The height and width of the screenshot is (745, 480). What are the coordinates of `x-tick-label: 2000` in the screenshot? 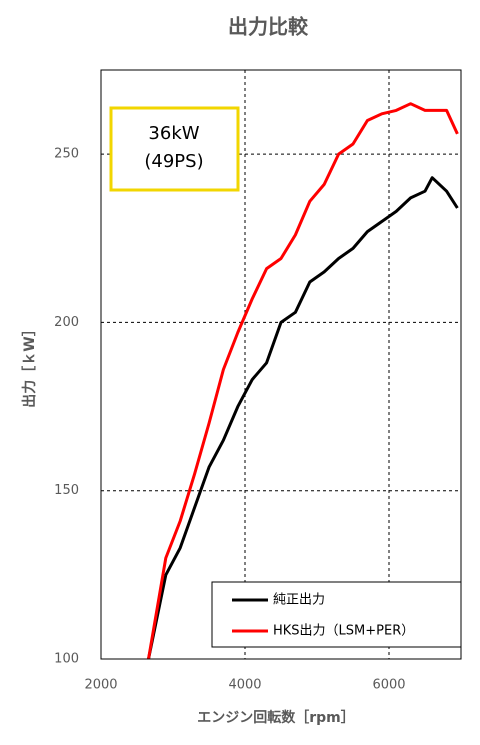 It's located at (100, 685).